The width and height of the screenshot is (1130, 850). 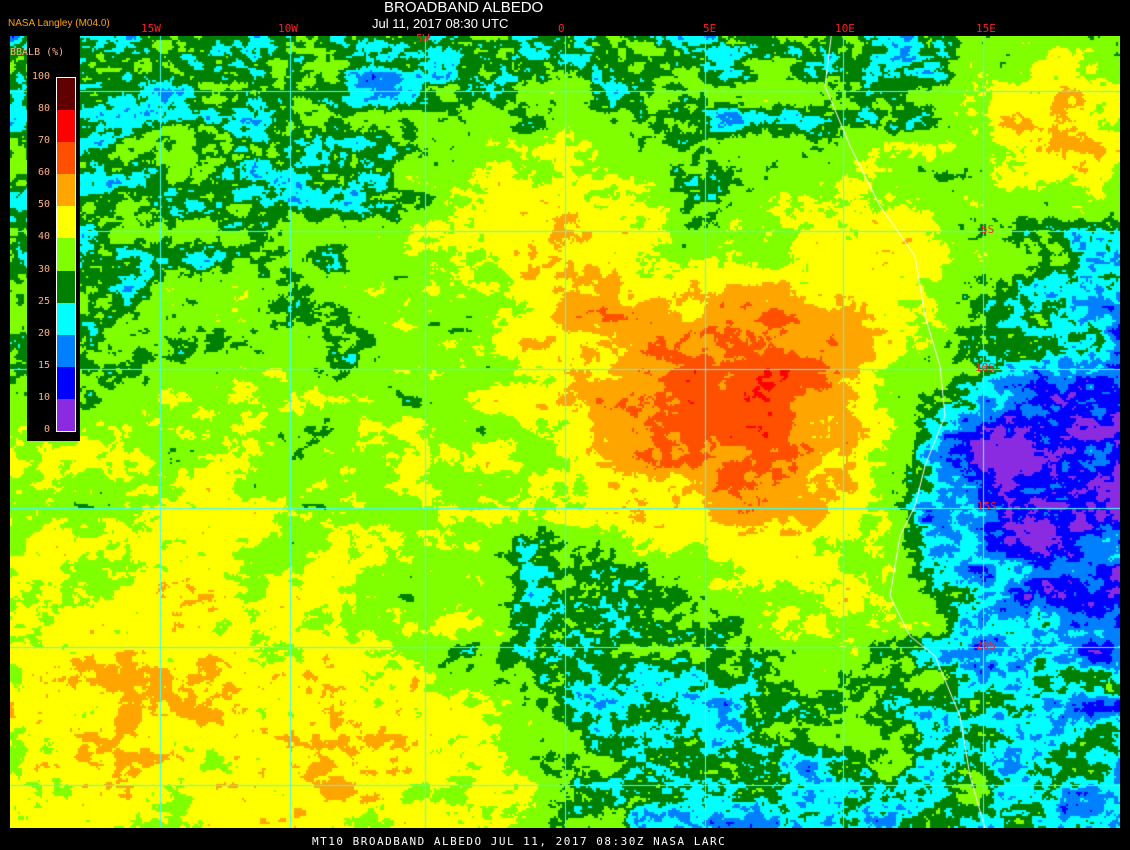 What do you see at coordinates (59, 23) in the screenshot?
I see `source-label: NASA Langley (M04.0)` at bounding box center [59, 23].